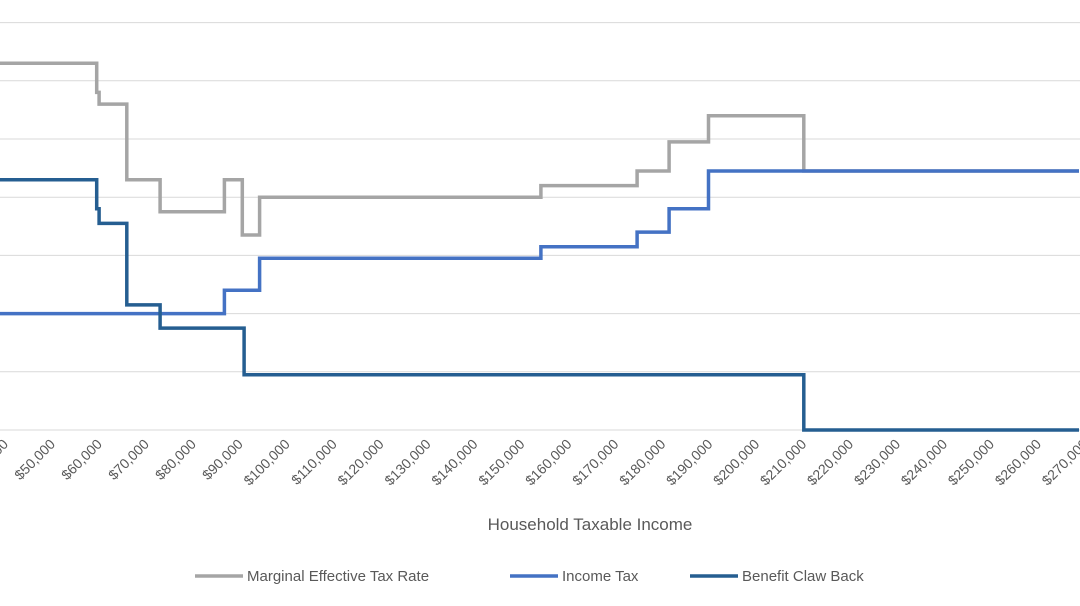 This screenshot has width=1080, height=606. Describe the element at coordinates (407, 462) in the screenshot. I see `x-tick-label: $130,000` at that location.